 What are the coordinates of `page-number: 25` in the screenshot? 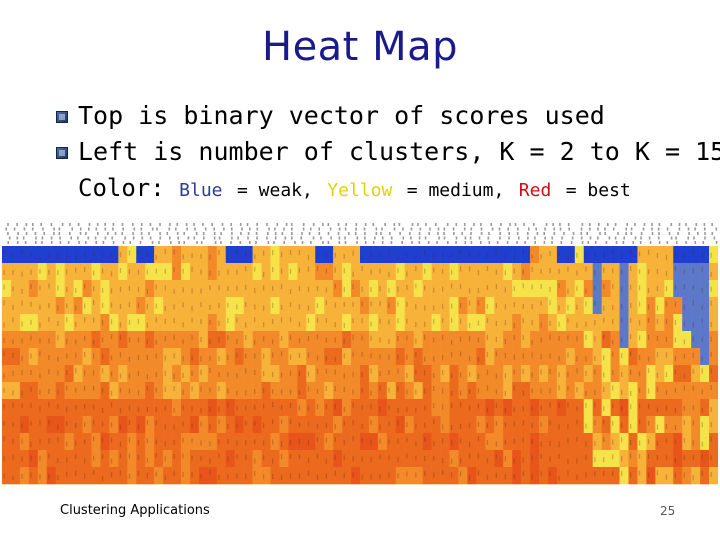 It's located at (668, 511).